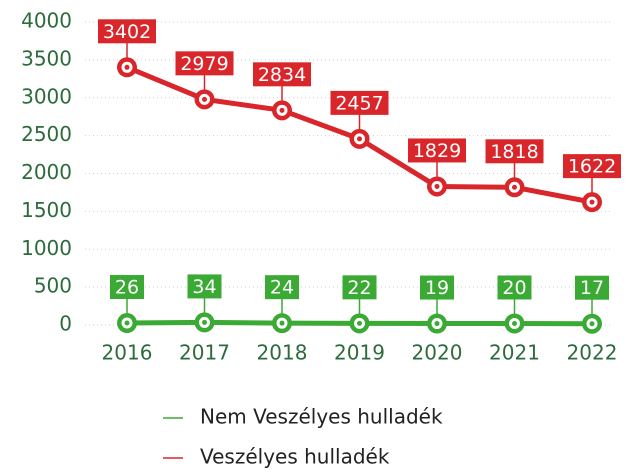  Describe the element at coordinates (514, 353) in the screenshot. I see `x-tick-label: 2021` at that location.